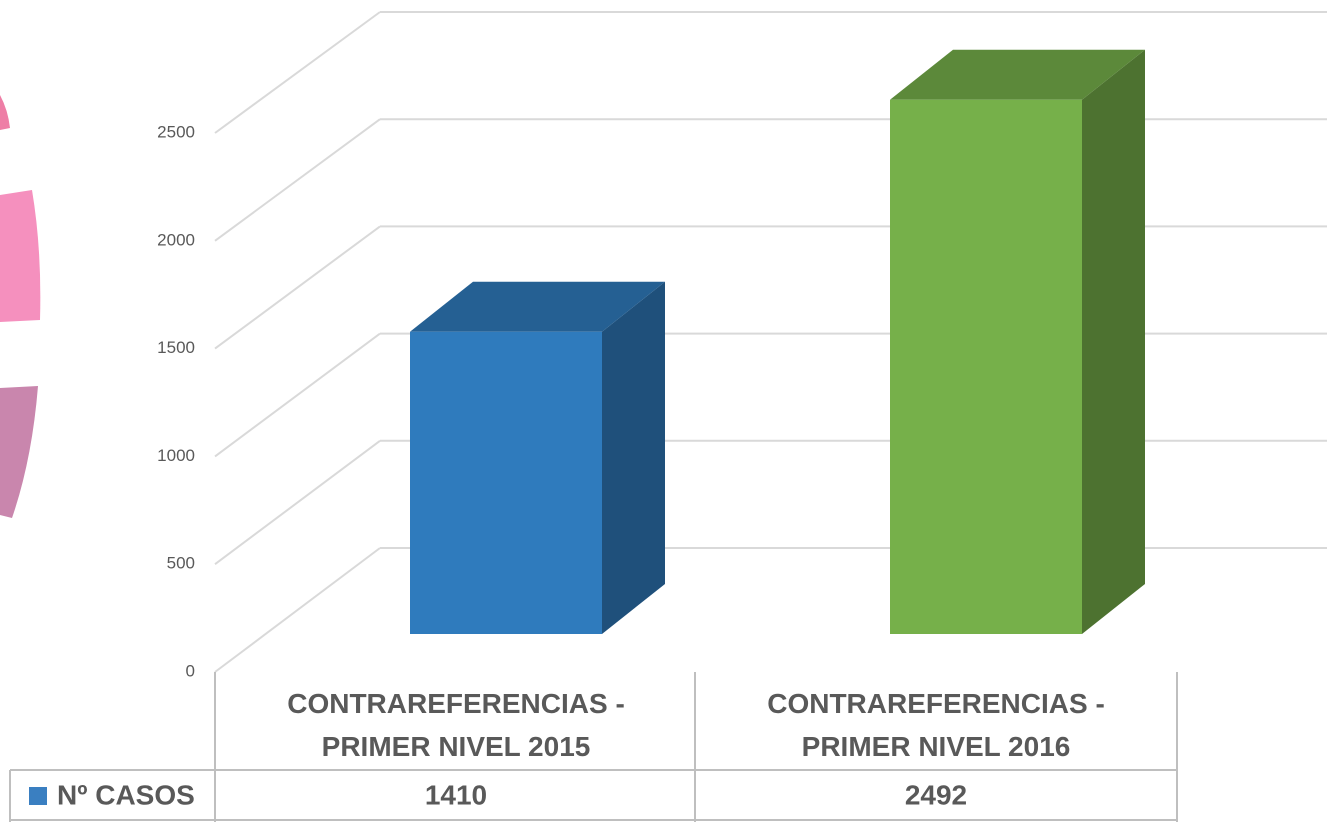 This screenshot has height=822, width=1327. I want to click on y-tick-label: 1500, so click(176, 347).